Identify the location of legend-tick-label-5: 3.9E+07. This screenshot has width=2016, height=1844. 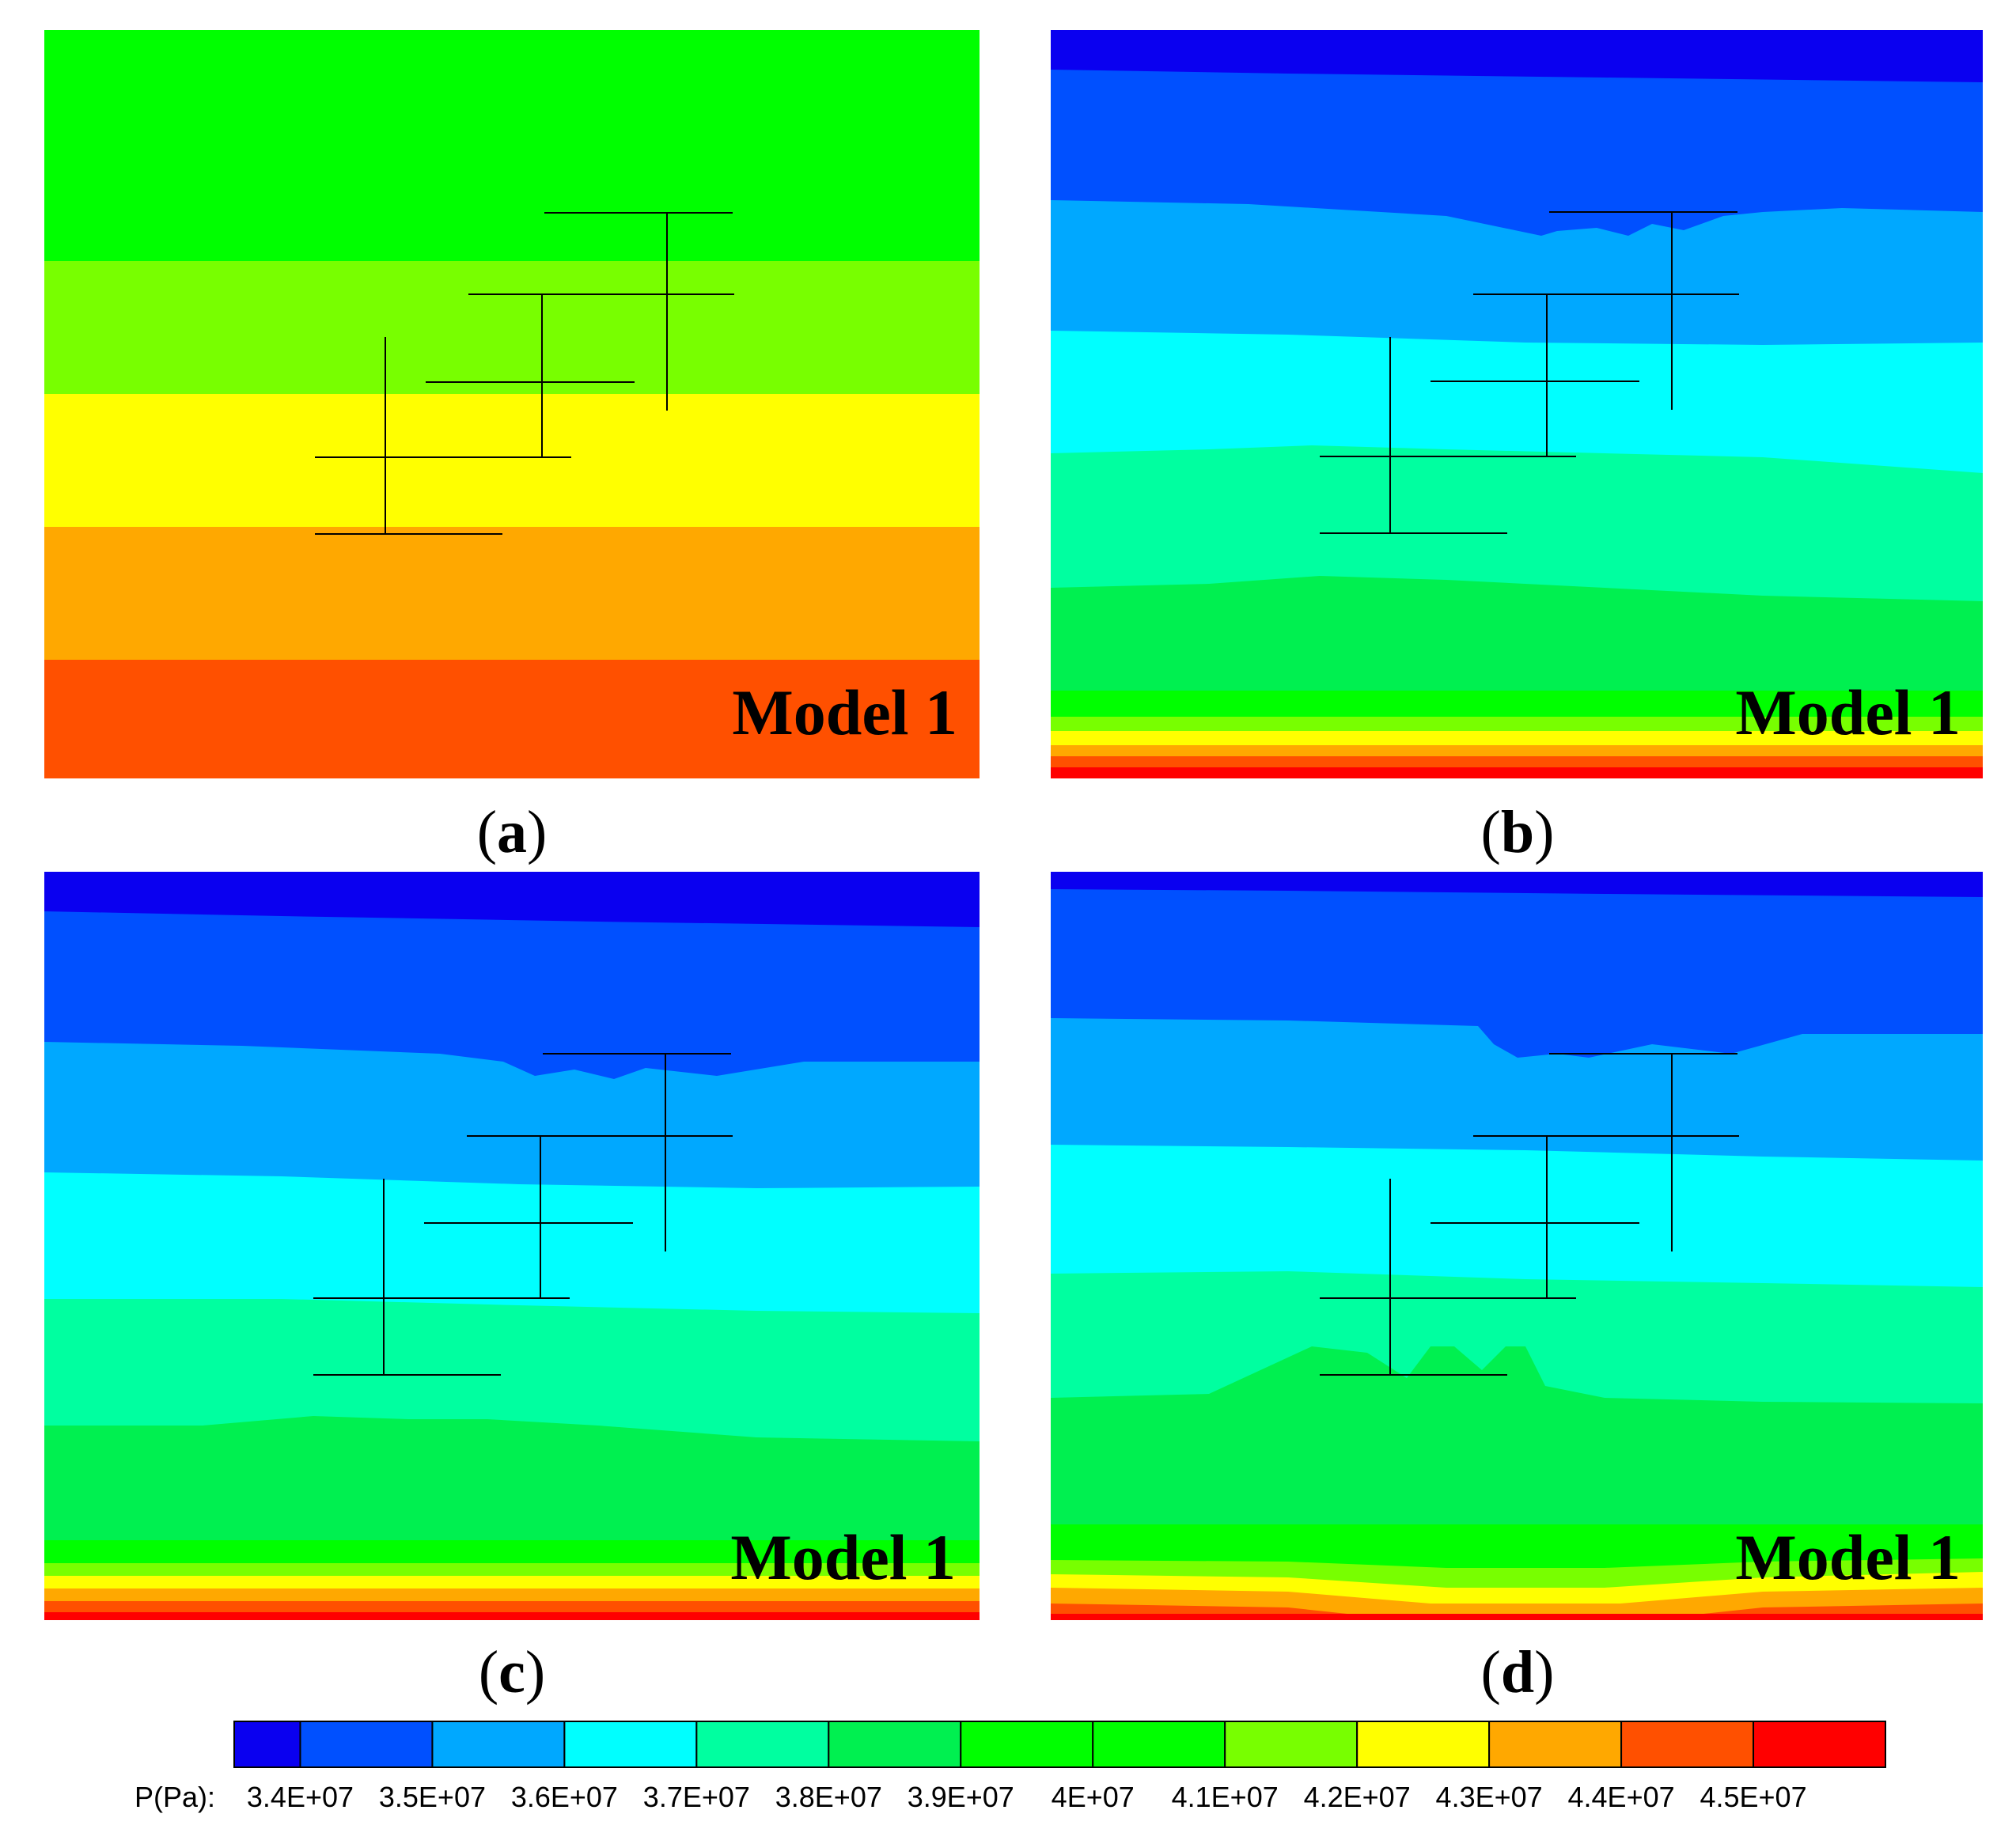
(961, 1797).